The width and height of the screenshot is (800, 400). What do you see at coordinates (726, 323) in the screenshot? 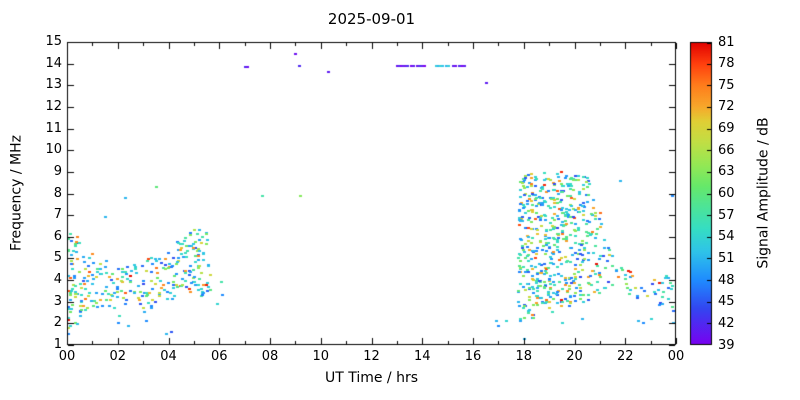
I see `colorbar-tick-label: 42` at bounding box center [726, 323].